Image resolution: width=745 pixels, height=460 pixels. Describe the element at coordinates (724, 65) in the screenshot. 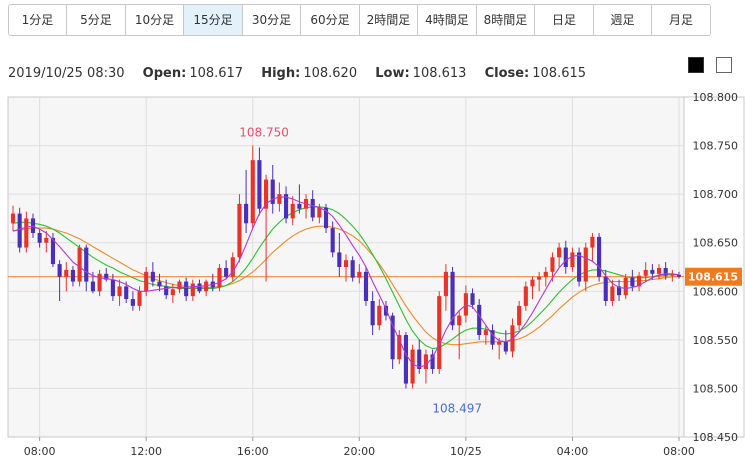

I see `light-square-icon` at that location.